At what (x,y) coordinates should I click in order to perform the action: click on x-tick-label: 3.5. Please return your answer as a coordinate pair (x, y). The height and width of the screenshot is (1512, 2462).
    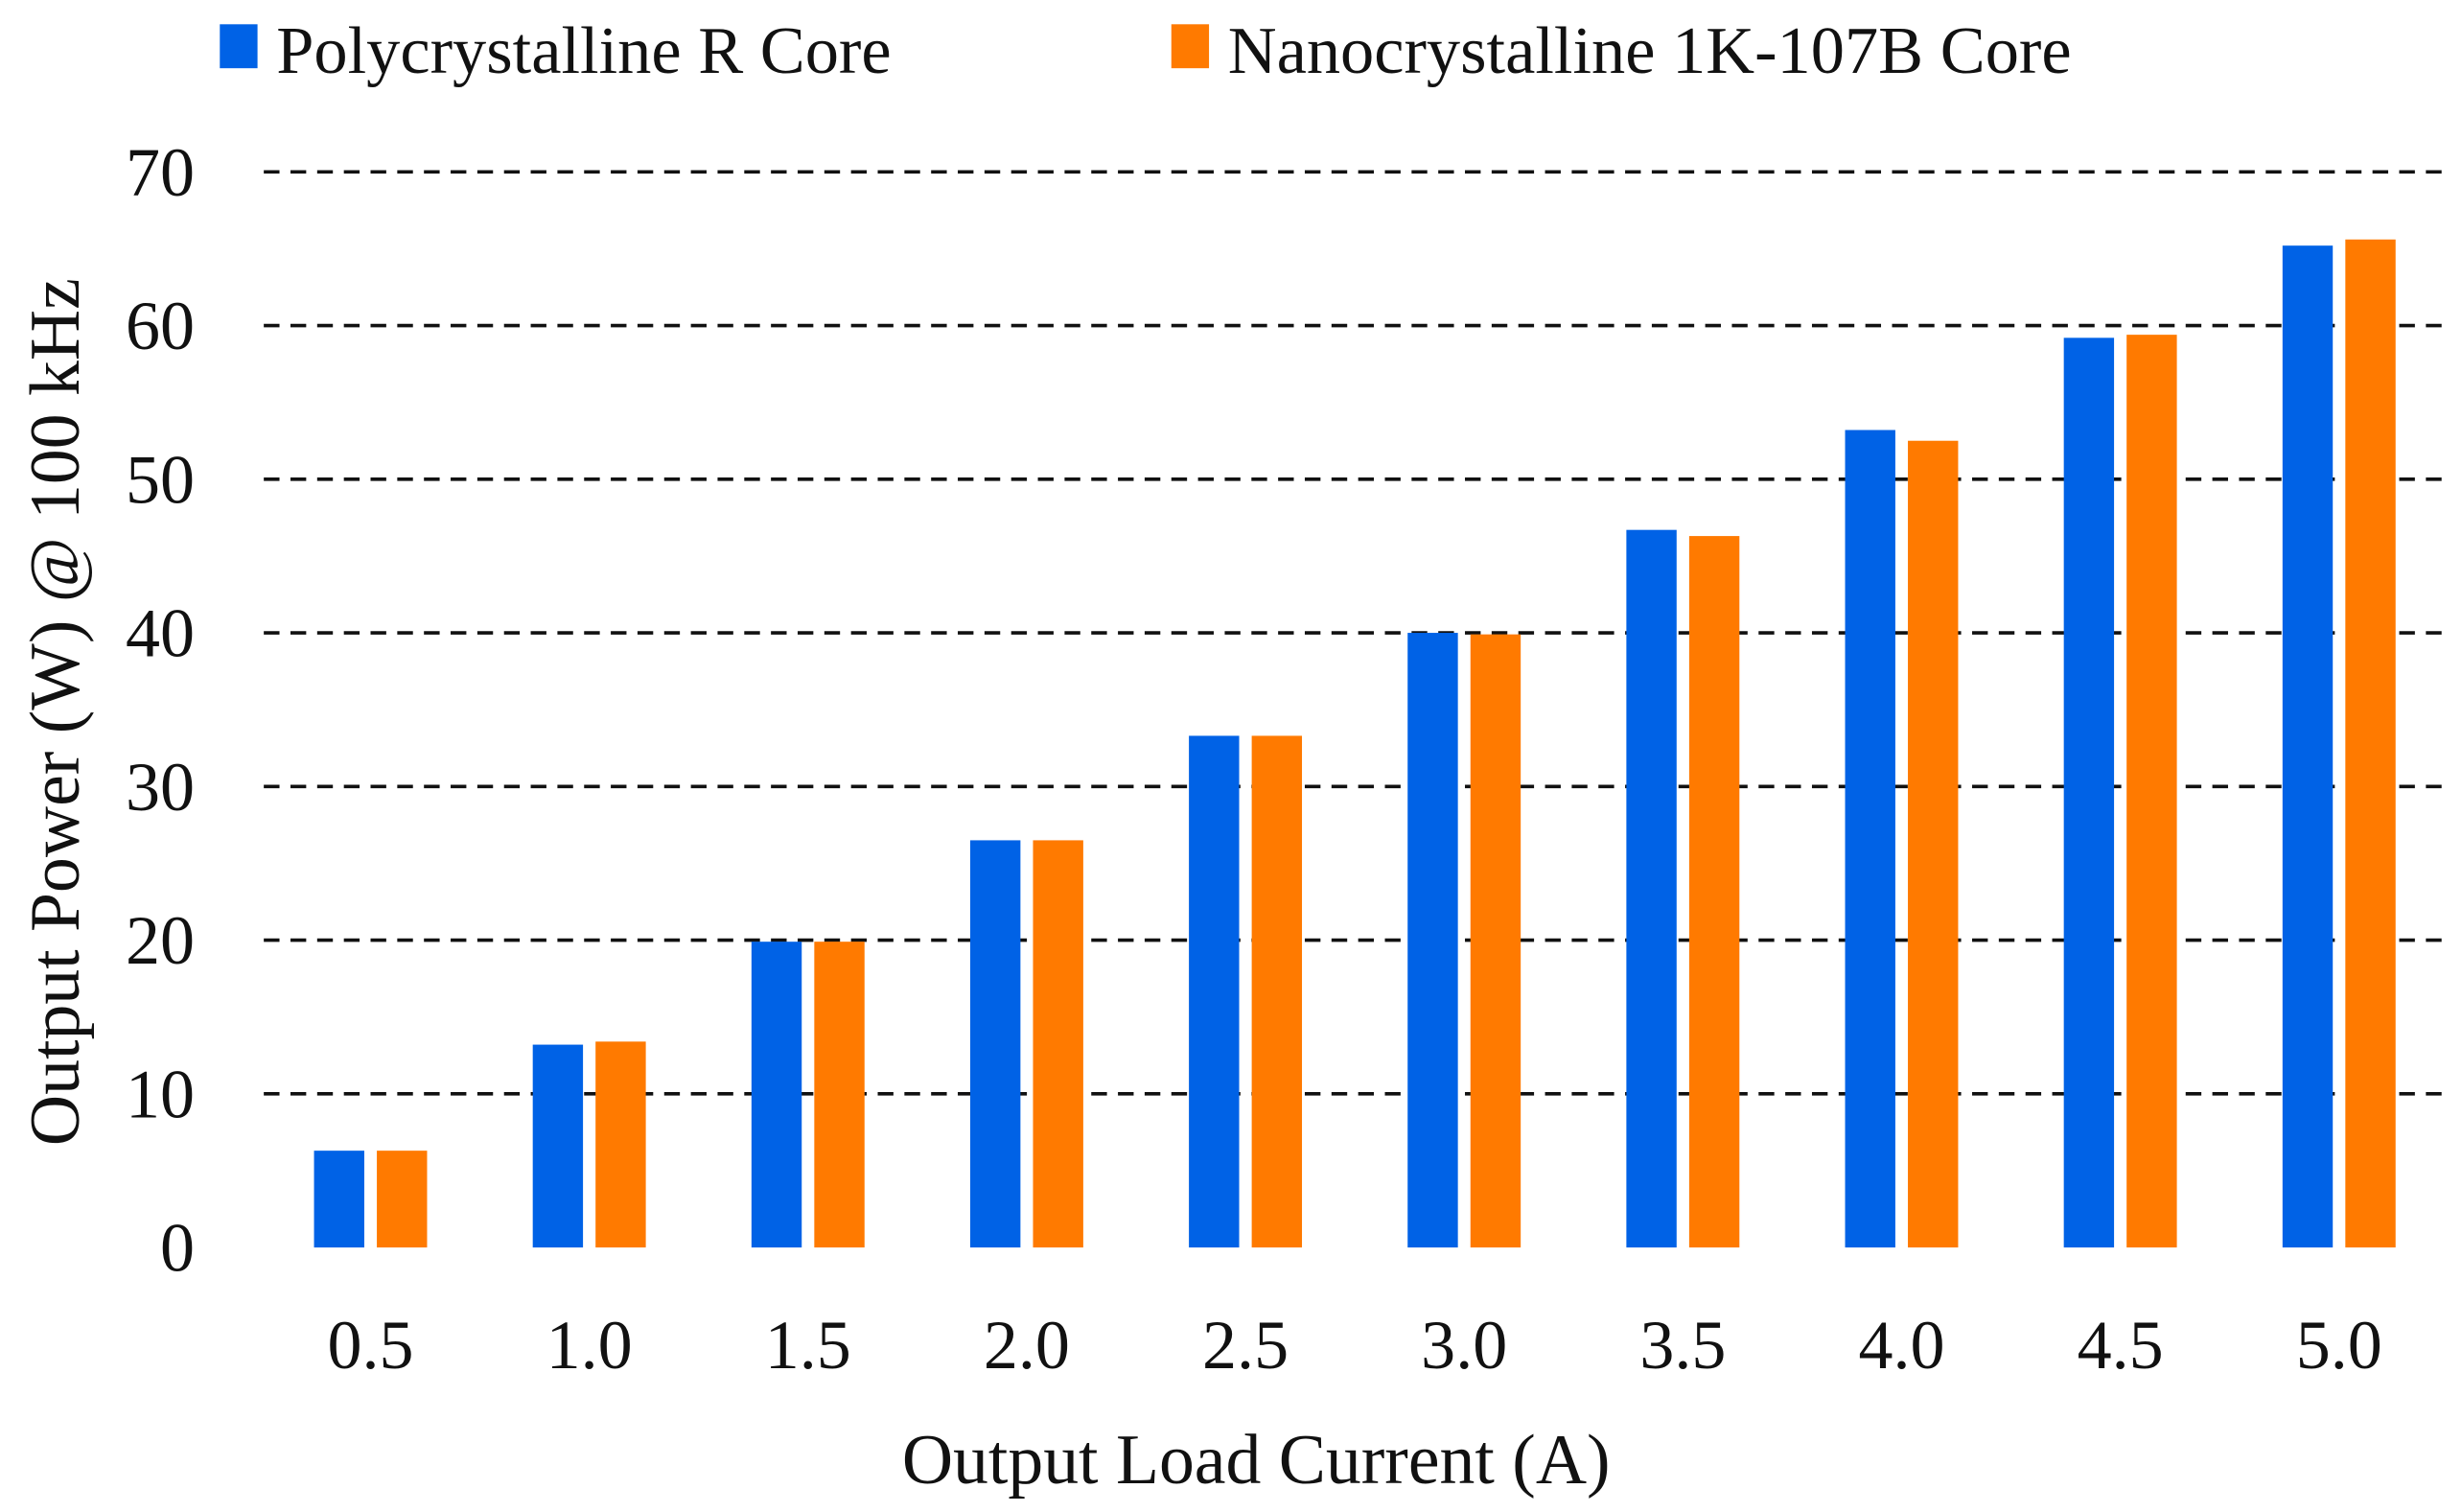
    Looking at the image, I should click on (1683, 1345).